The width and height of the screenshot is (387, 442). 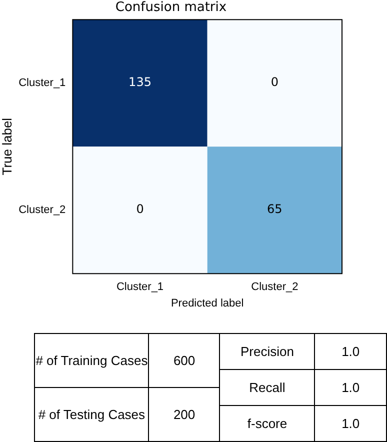 What do you see at coordinates (267, 352) in the screenshot?
I see `text: Precision` at bounding box center [267, 352].